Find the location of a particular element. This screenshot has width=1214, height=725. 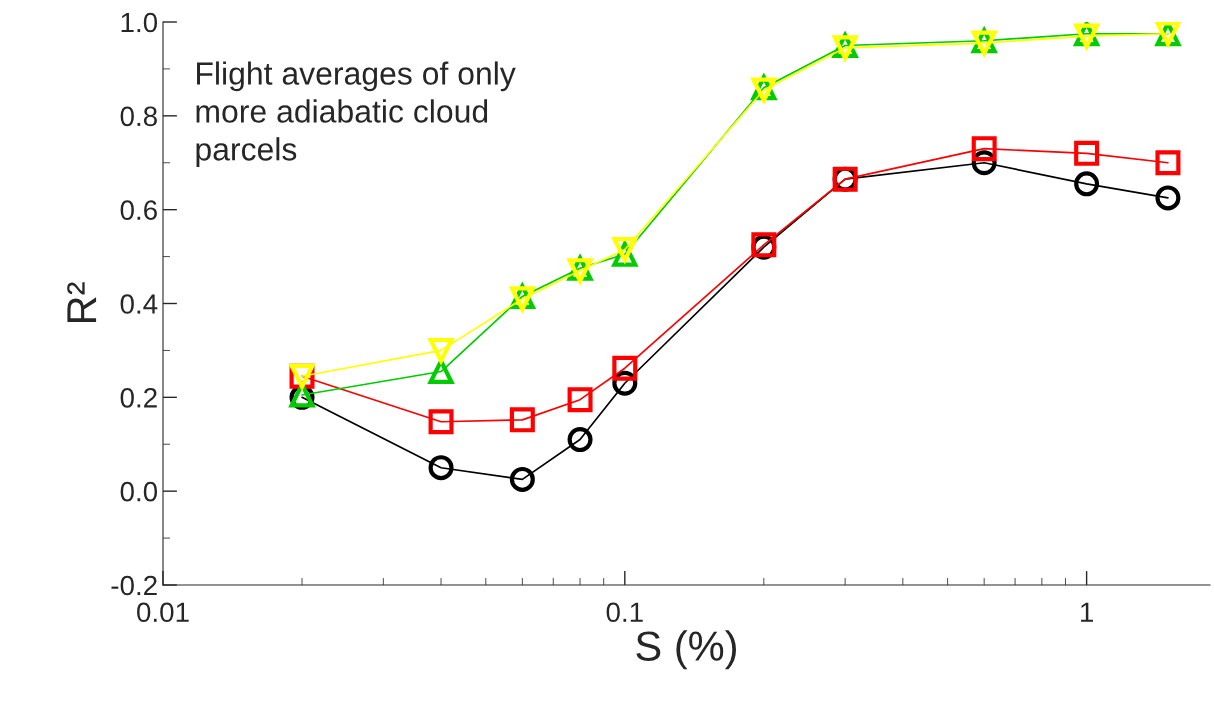

y-tick-label: 0.0 is located at coordinates (139, 491).